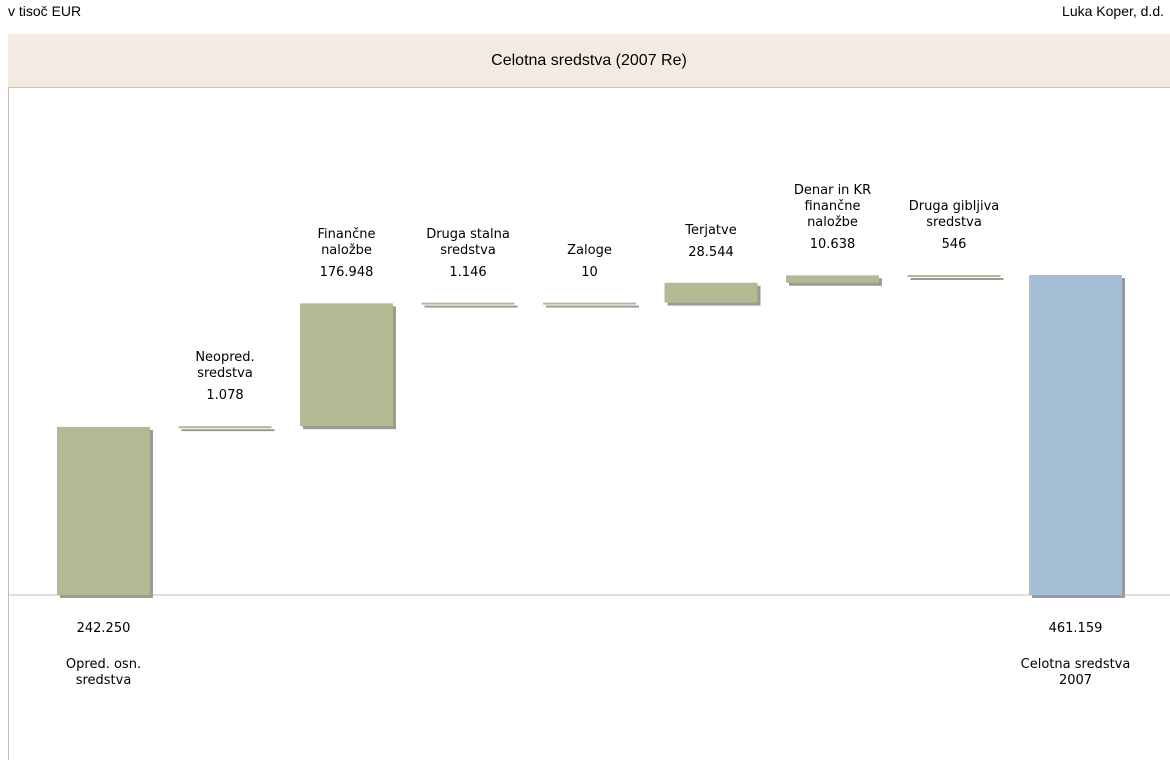  Describe the element at coordinates (468, 242) in the screenshot. I see `category-label: Druga stalna sredstva` at that location.